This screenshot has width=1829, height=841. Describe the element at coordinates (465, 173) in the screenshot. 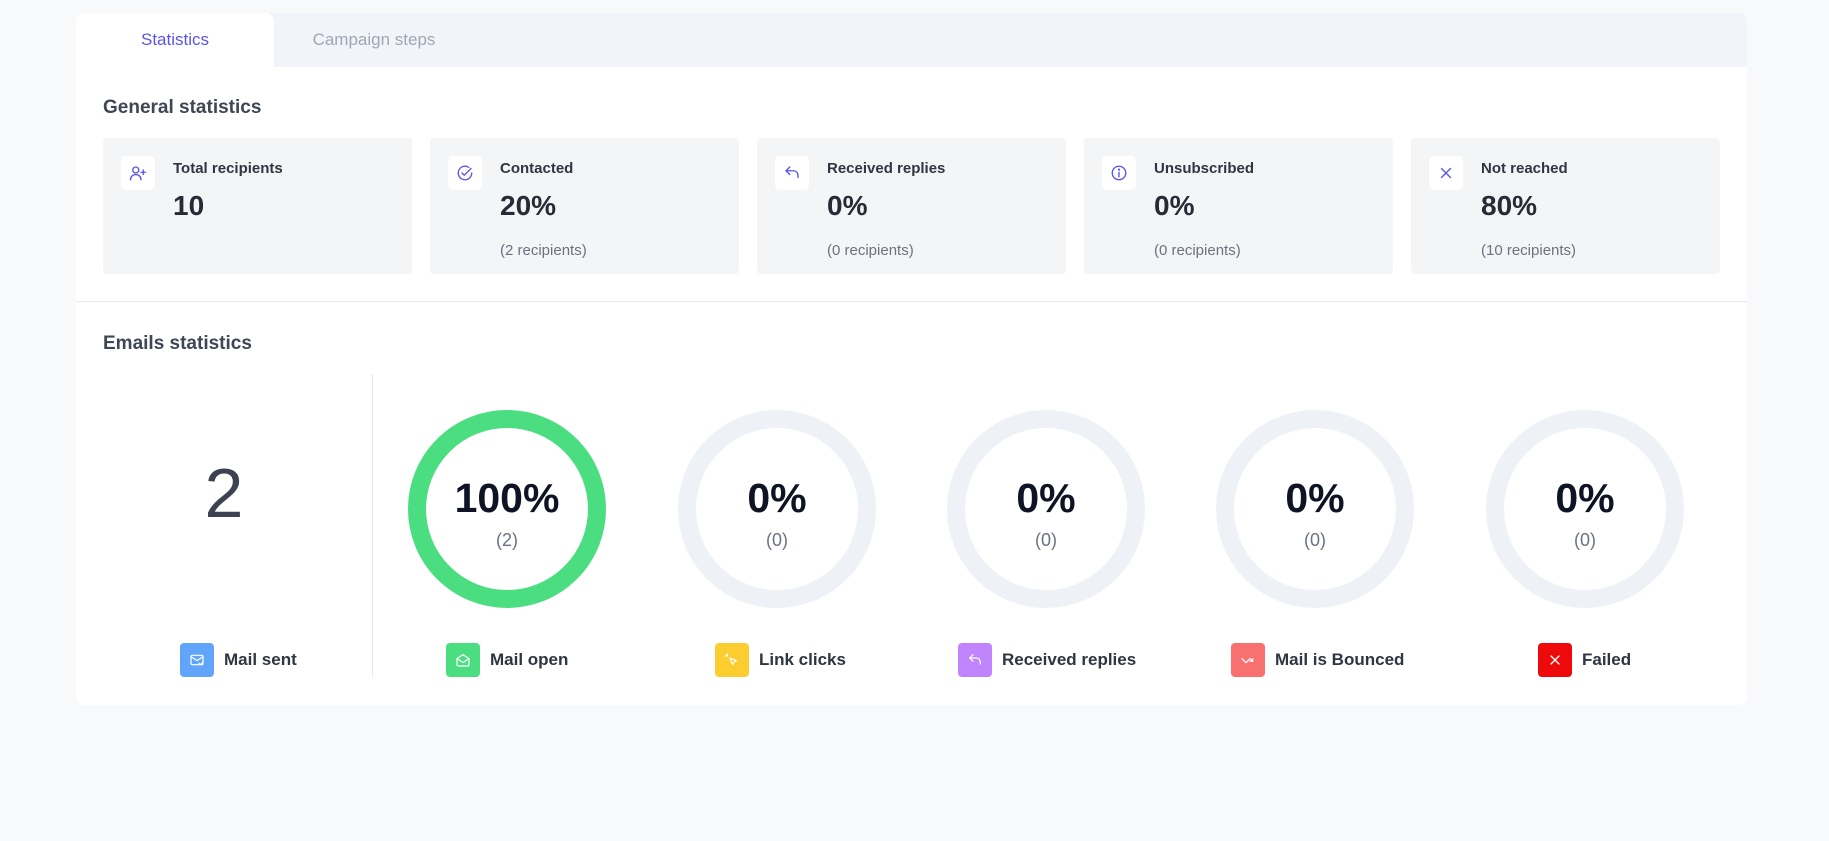

I see `check-circle-icon` at that location.